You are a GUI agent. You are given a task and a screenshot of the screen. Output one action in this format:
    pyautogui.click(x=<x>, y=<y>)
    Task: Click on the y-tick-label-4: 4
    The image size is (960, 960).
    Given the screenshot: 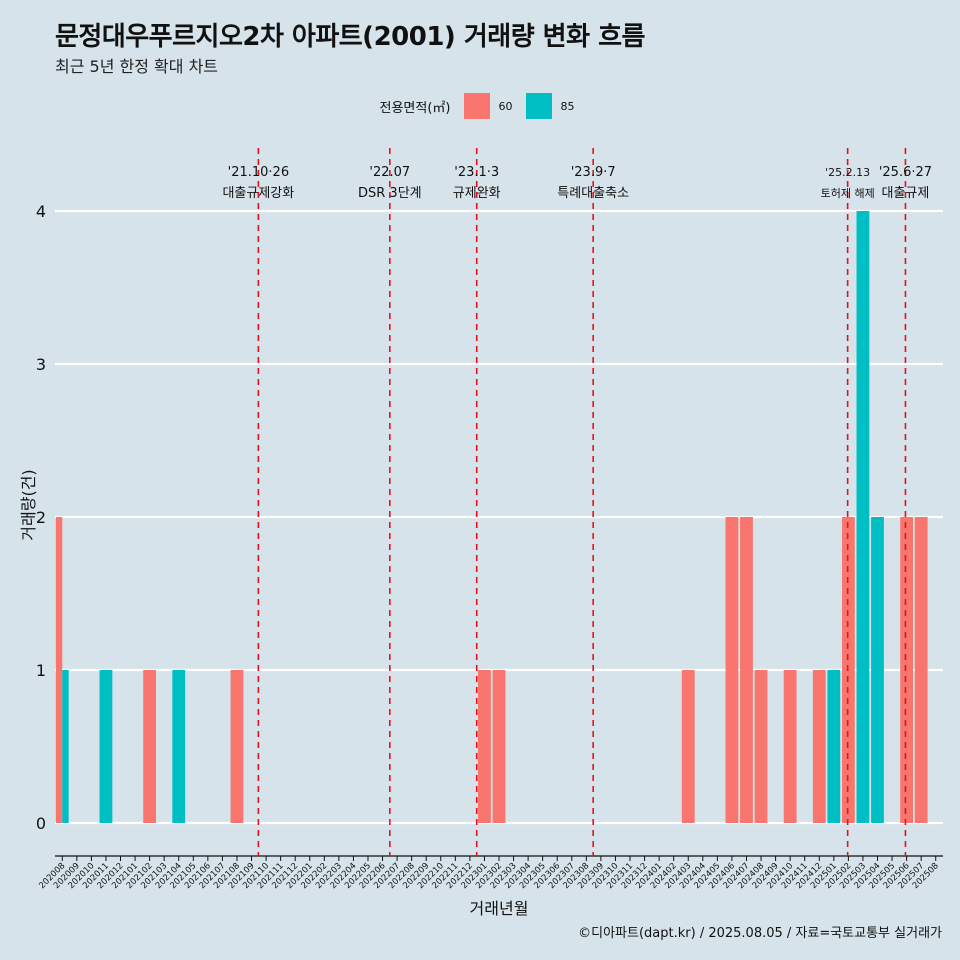 What is the action you would take?
    pyautogui.click(x=41, y=211)
    